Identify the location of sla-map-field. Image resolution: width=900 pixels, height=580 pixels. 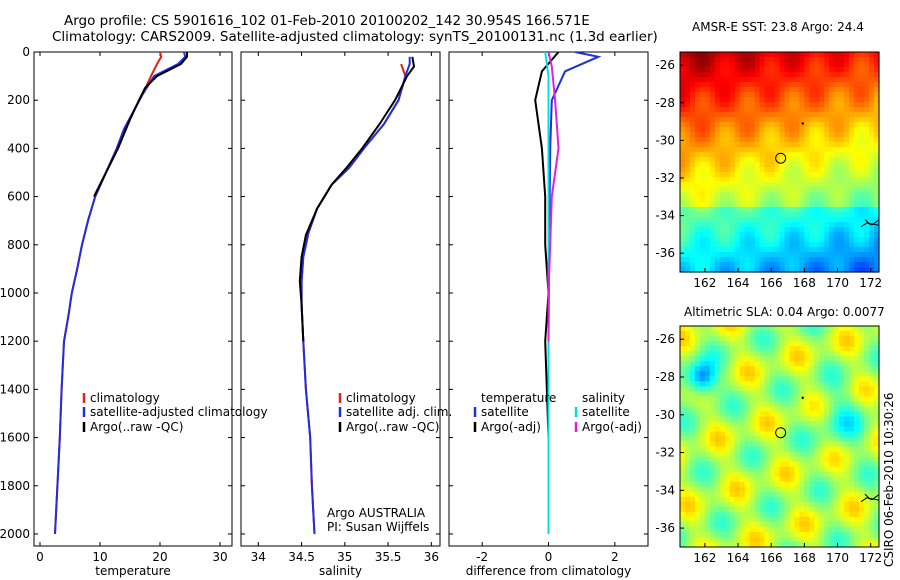
(780, 437).